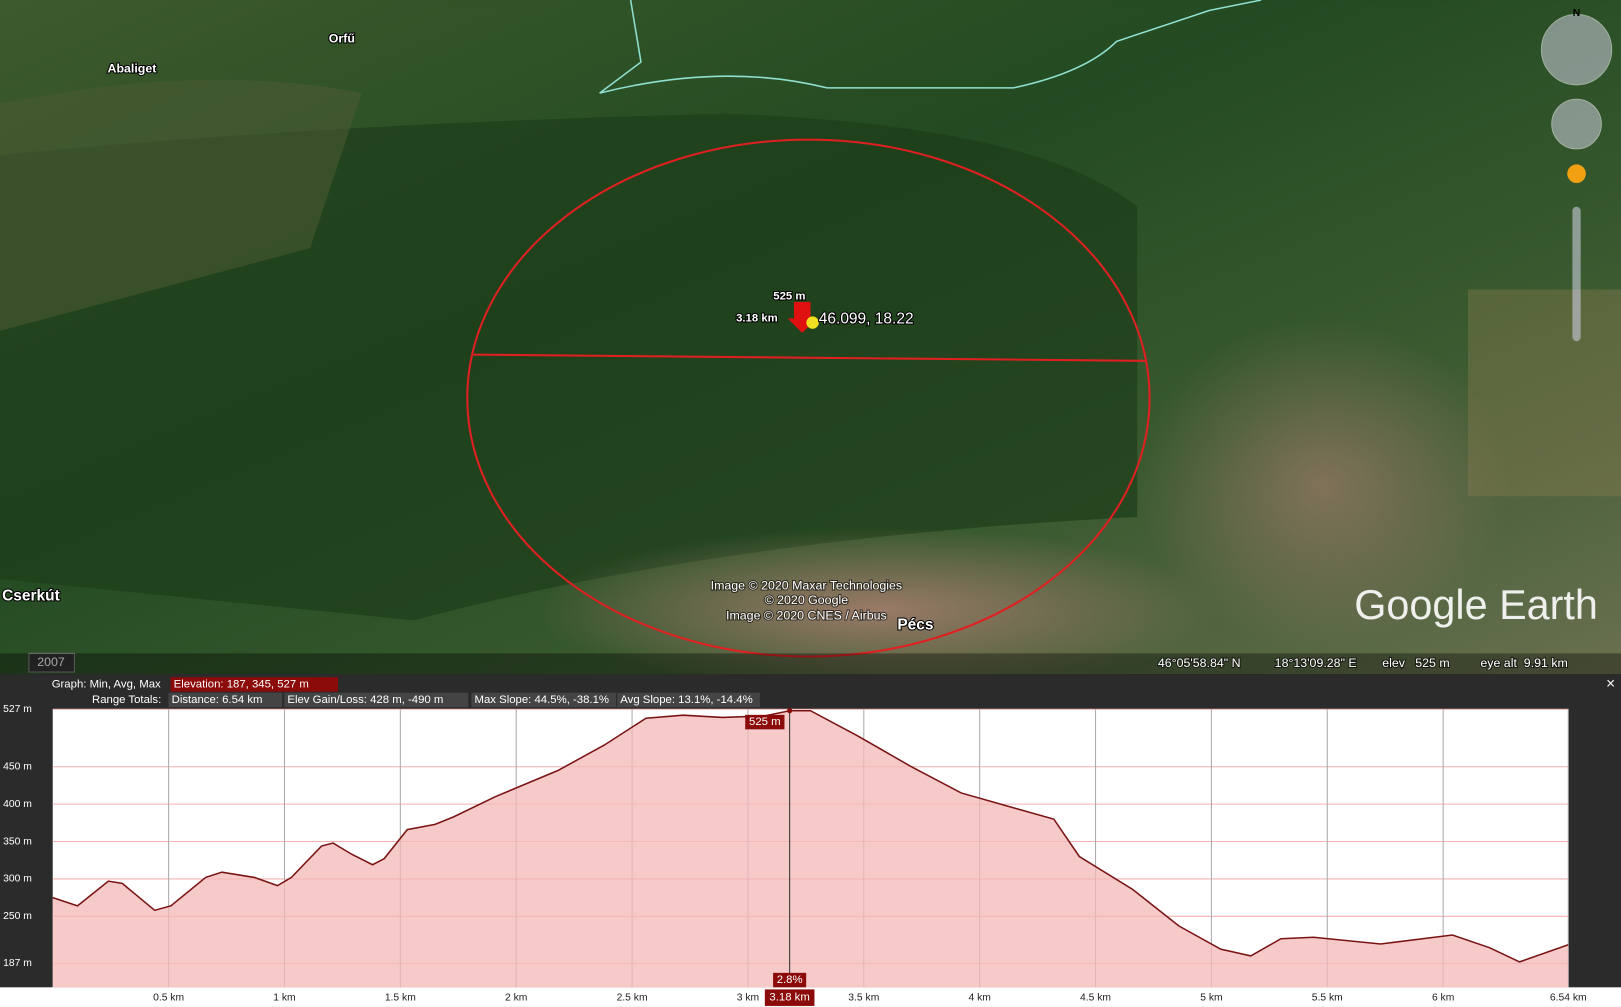  What do you see at coordinates (1576, 13) in the screenshot?
I see `compass-north: N` at bounding box center [1576, 13].